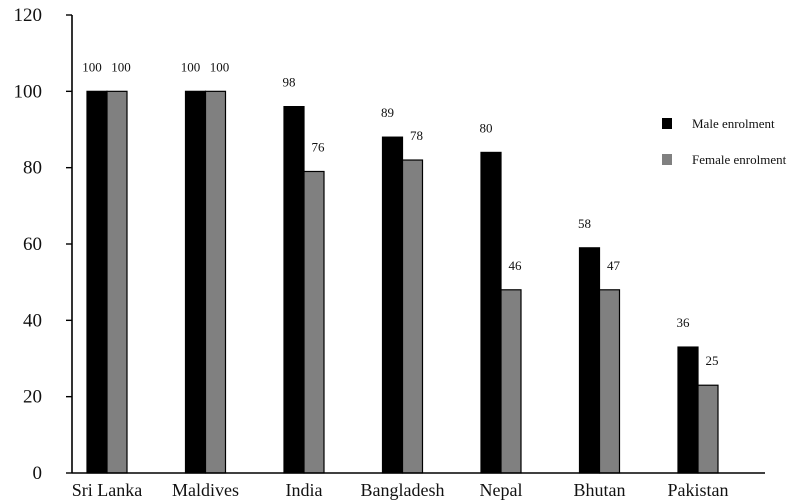  Describe the element at coordinates (486, 127) in the screenshot. I see `data-label: 80` at that location.